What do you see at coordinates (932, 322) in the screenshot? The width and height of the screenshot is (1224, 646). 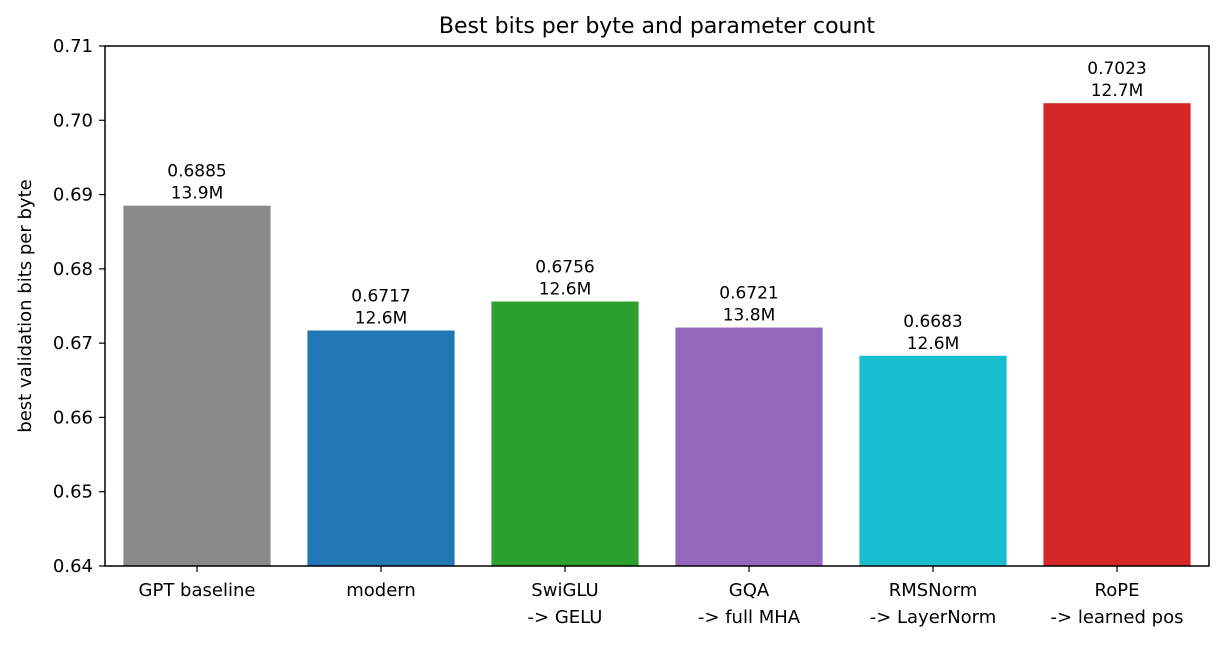 I see `bar-value-label: 0.6683` at bounding box center [932, 322].